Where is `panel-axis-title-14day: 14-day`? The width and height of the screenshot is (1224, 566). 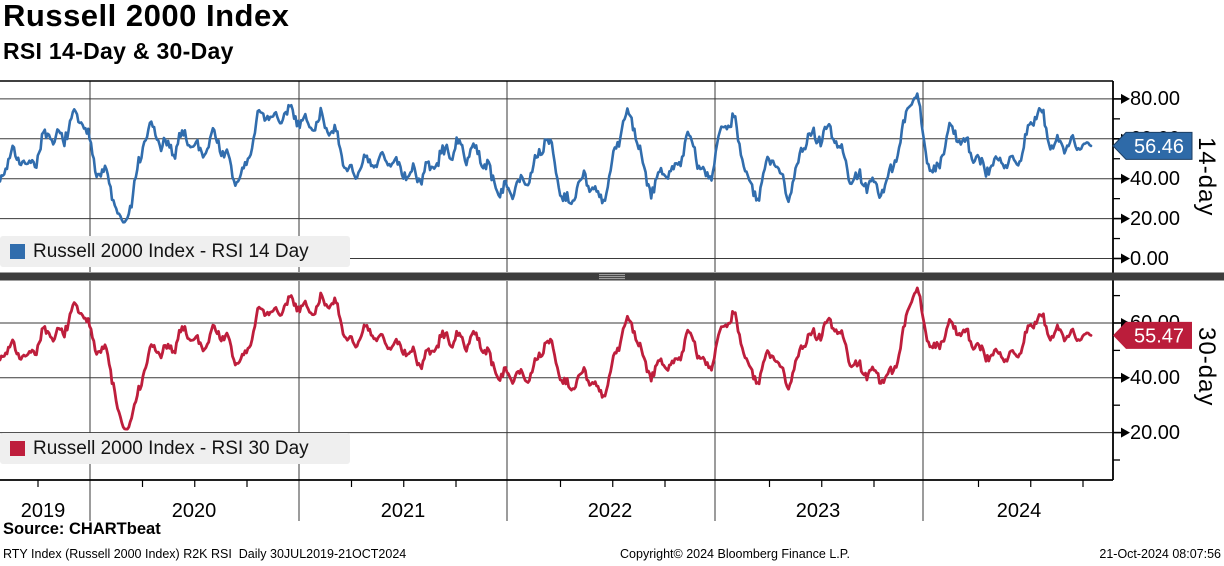
panel-axis-title-14day: 14-day is located at coordinates (1206, 177).